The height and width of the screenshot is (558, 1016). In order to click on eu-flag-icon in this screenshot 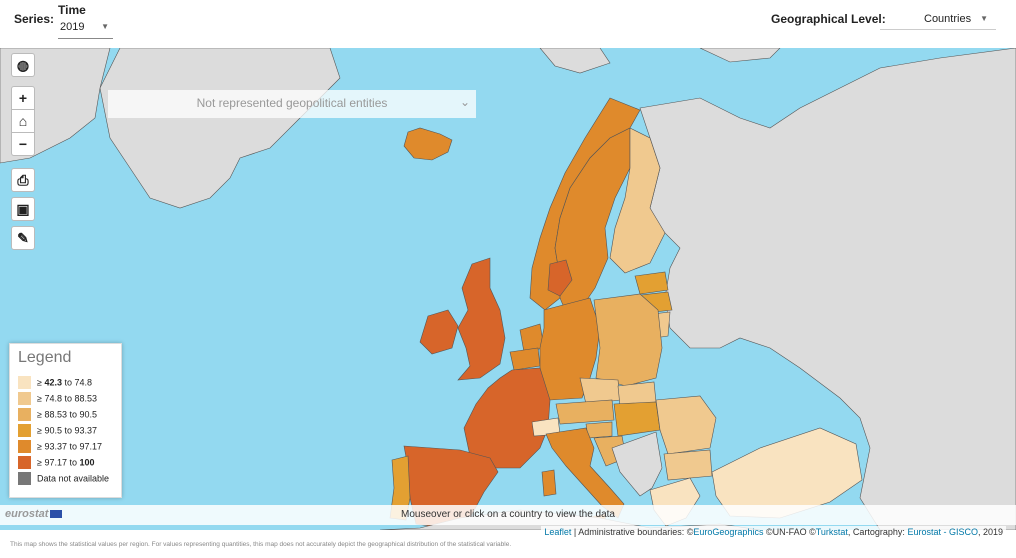, I will do `click(56, 514)`.